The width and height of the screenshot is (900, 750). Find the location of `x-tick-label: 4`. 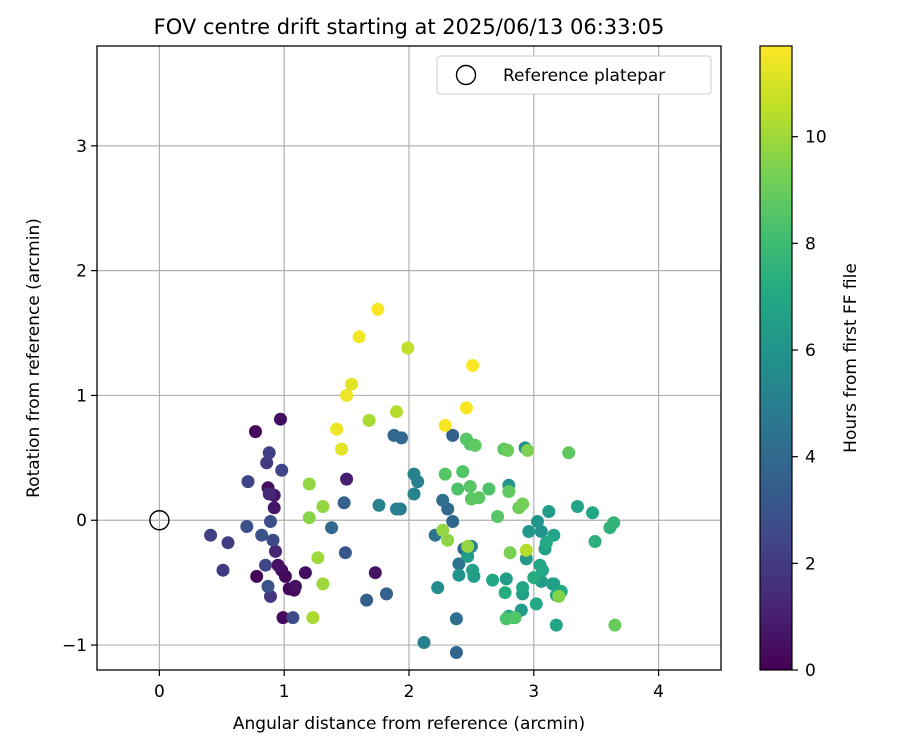

x-tick-label: 4 is located at coordinates (658, 692).